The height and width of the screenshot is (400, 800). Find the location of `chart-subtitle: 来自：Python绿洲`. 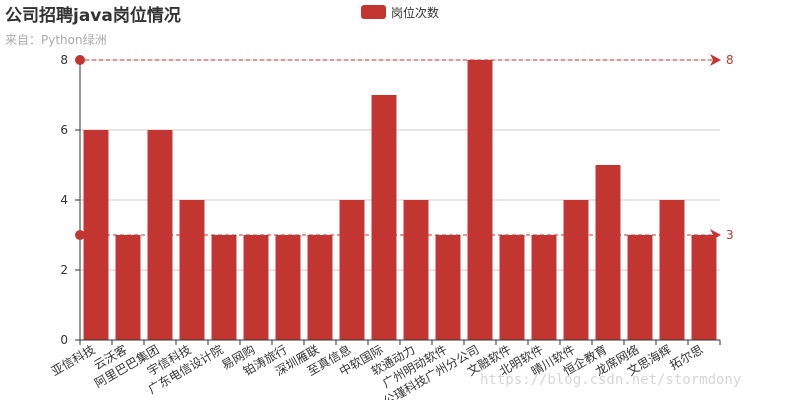

chart-subtitle: 来自：Python绿洲 is located at coordinates (56, 39).